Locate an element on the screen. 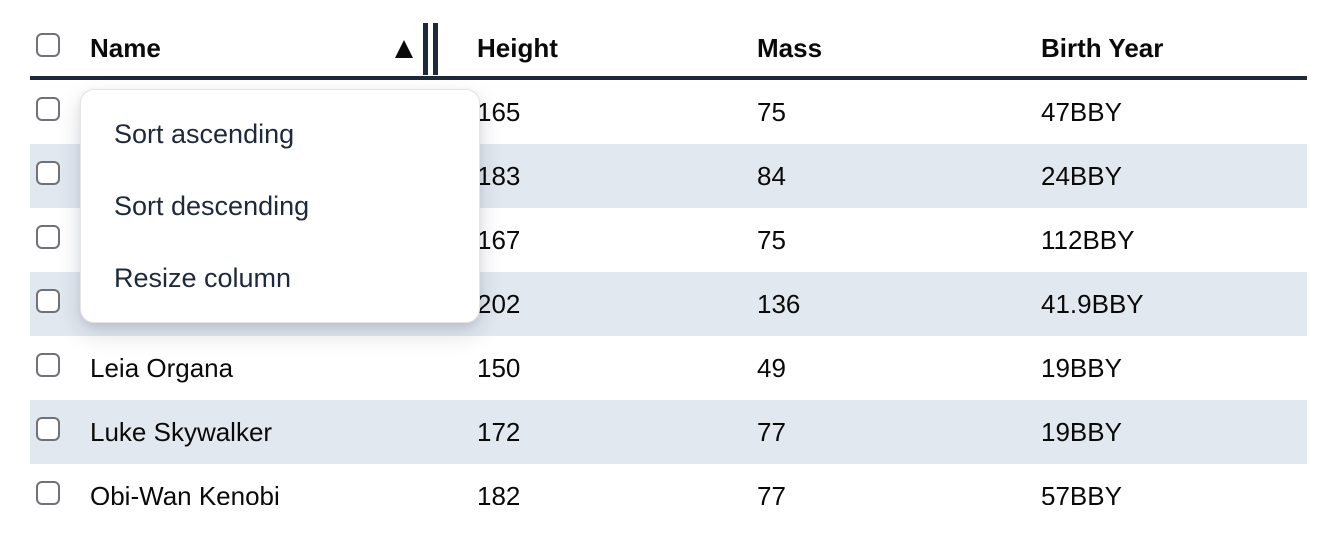 The image size is (1330, 536). cell-birth-year: 24BBY is located at coordinates (1081, 175).